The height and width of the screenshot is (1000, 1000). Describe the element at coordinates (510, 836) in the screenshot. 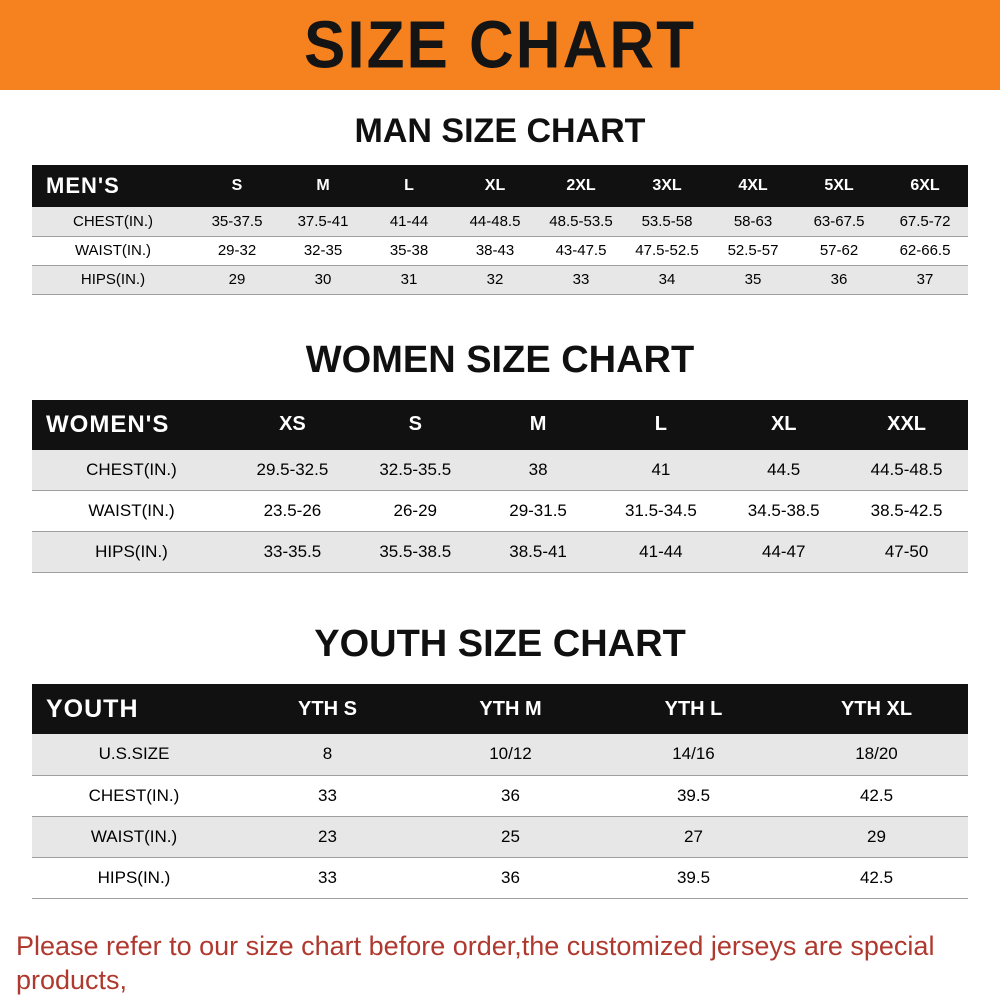

I see `size-cell: 25` at that location.